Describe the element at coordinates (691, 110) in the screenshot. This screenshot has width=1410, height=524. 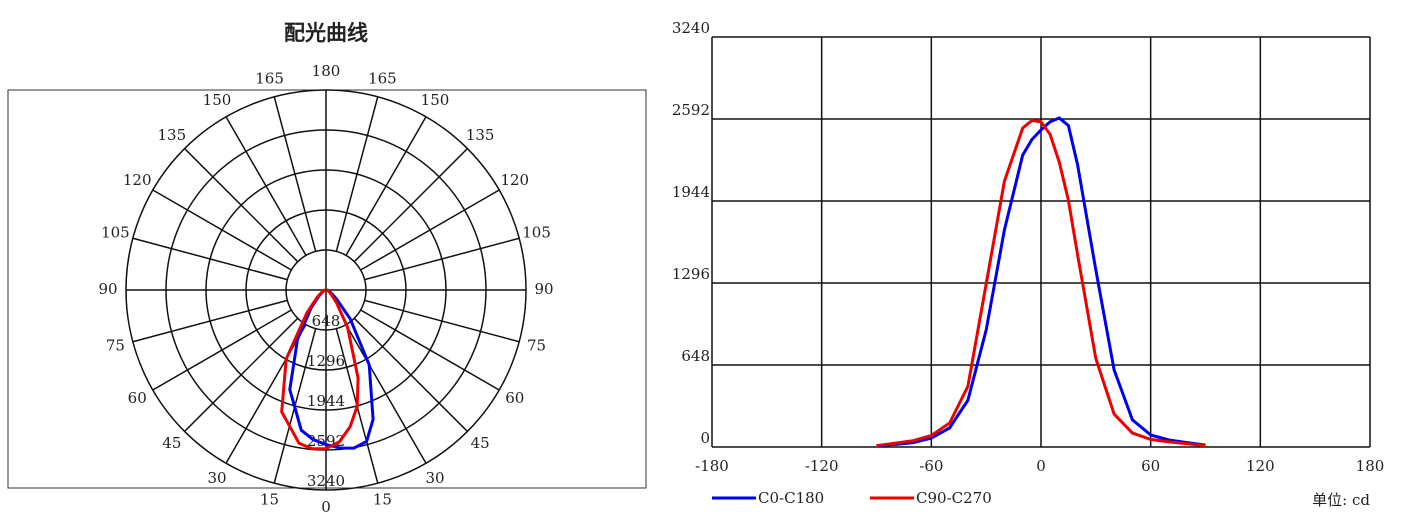
I see `y-tick-label: 2592` at that location.